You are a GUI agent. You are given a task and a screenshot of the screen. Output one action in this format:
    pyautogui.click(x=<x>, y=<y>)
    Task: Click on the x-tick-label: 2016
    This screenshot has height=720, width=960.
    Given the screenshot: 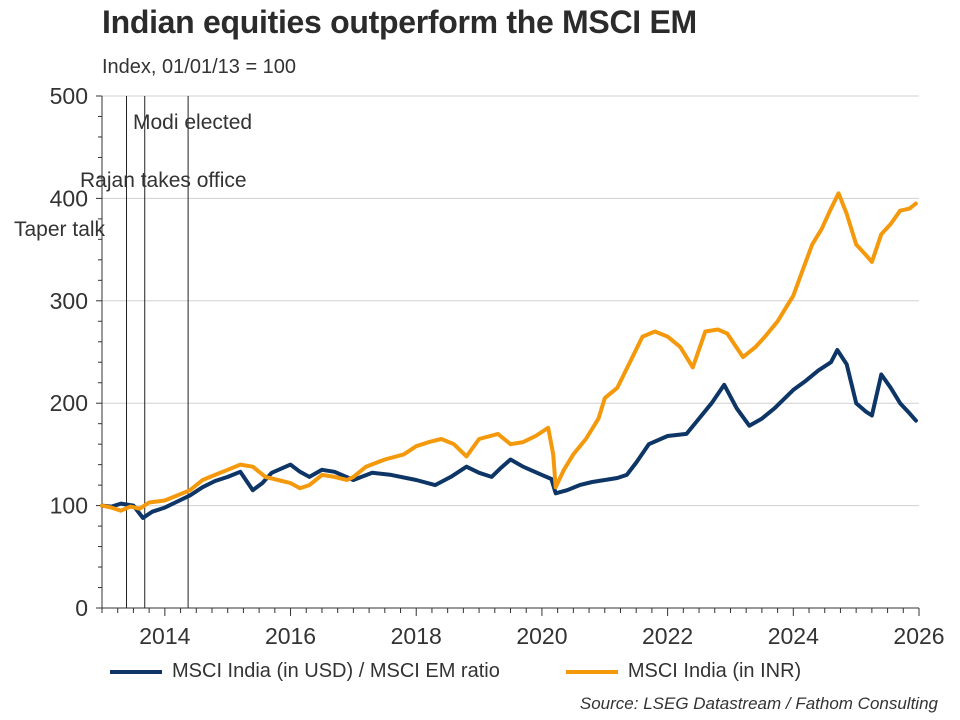 What is the action you would take?
    pyautogui.click(x=290, y=636)
    